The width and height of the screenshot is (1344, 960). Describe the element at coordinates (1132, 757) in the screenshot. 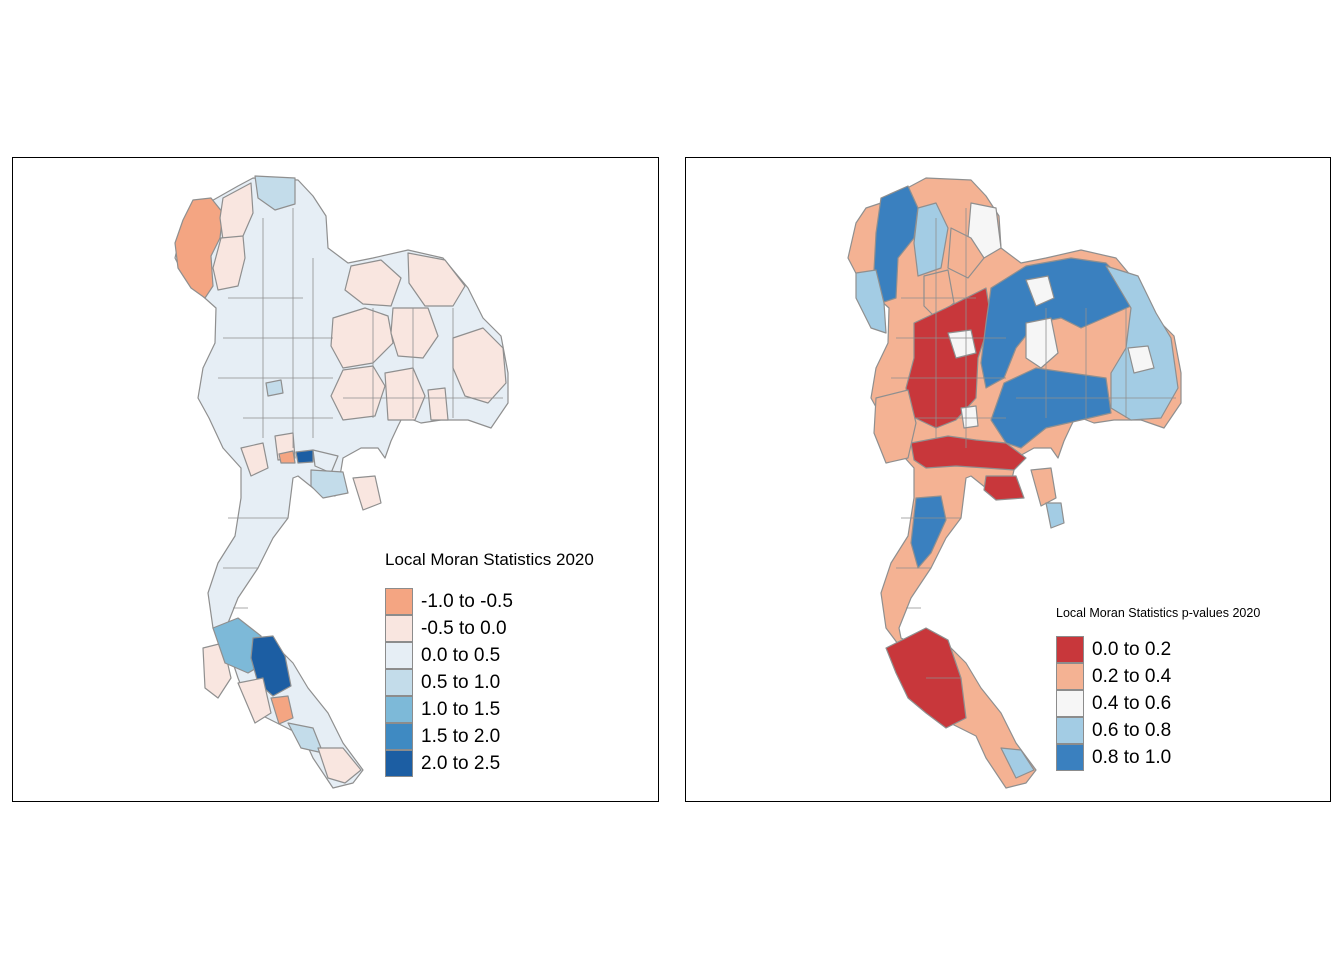

I see `legend-label: 0.8 to 1.0` at that location.